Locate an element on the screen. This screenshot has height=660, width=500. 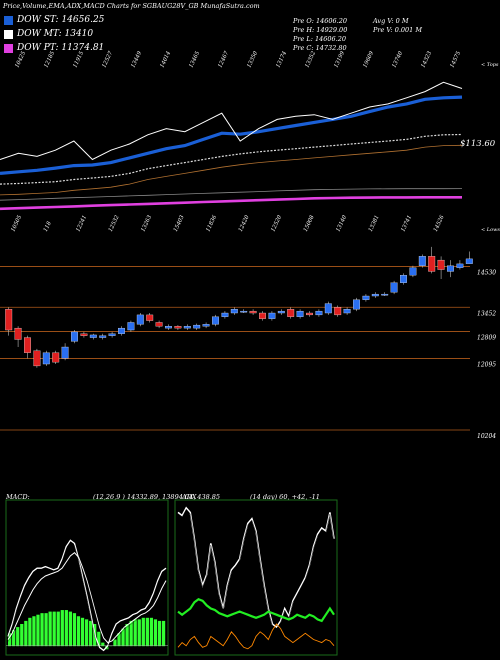
top-tick-label: 13199 is located at coordinates (339, 59).